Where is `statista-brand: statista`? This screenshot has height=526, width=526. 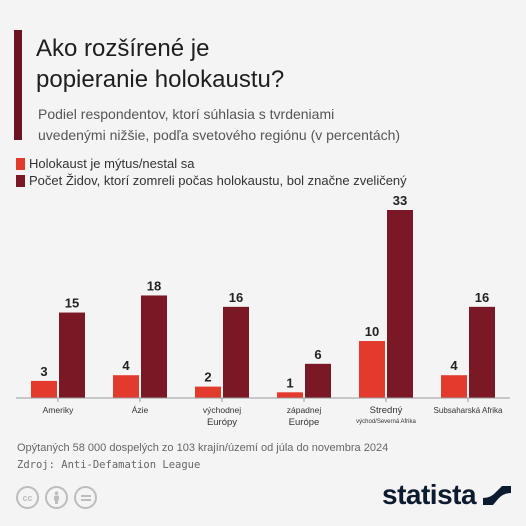 statista-brand: statista is located at coordinates (447, 495).